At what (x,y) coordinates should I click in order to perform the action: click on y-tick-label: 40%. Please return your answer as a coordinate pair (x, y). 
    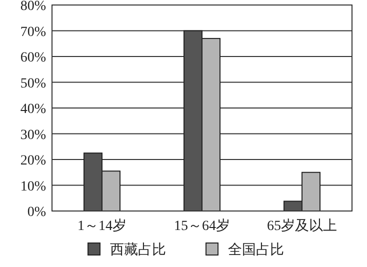
    Looking at the image, I should click on (33, 109).